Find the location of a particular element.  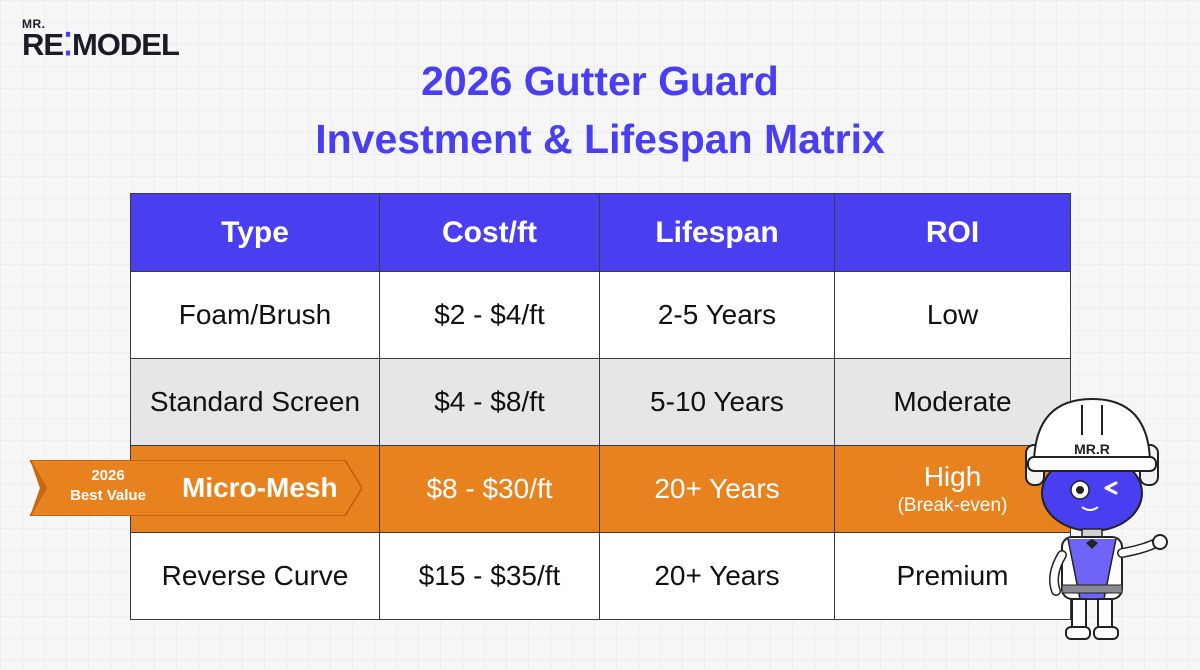

ribbon-label: 2026 Best Value is located at coordinates (108, 486).